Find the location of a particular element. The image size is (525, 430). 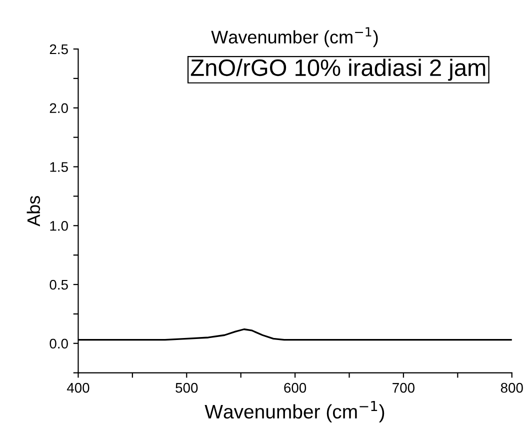

x-tick-label: 600 is located at coordinates (295, 387).